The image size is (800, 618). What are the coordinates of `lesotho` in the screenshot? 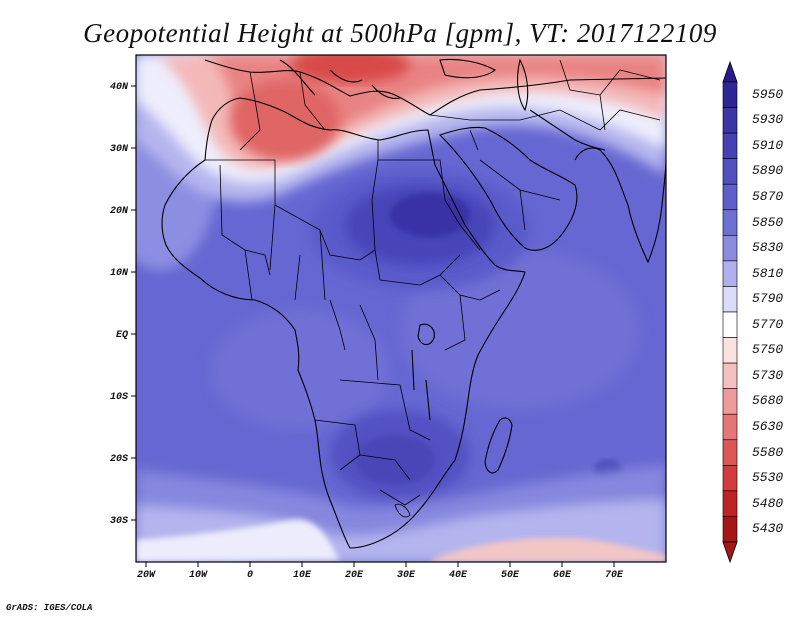 It's located at (402, 510).